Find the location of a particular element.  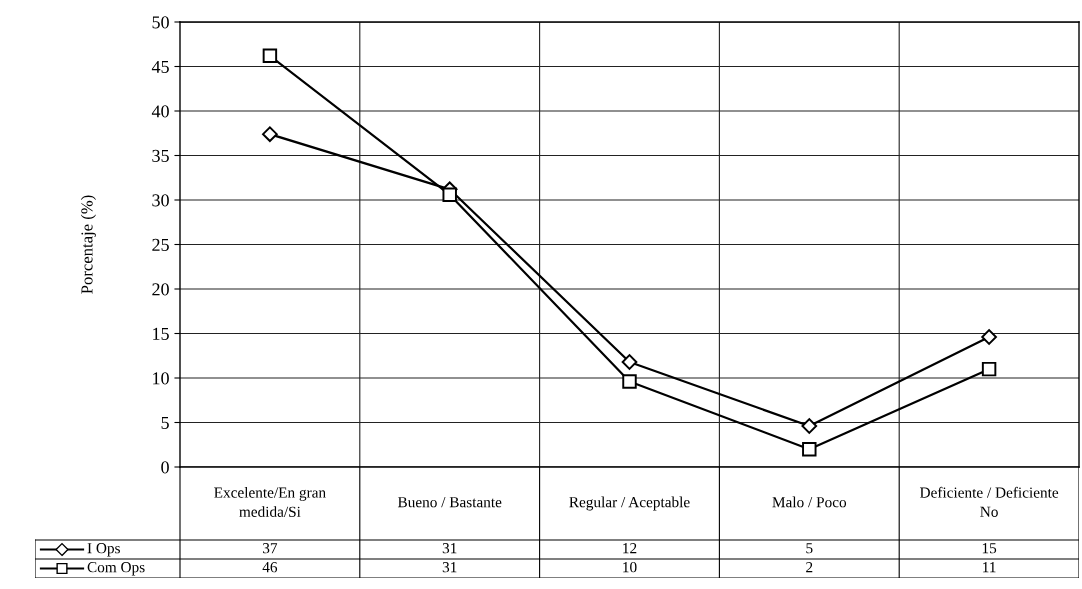

data-label: 15 is located at coordinates (989, 548).